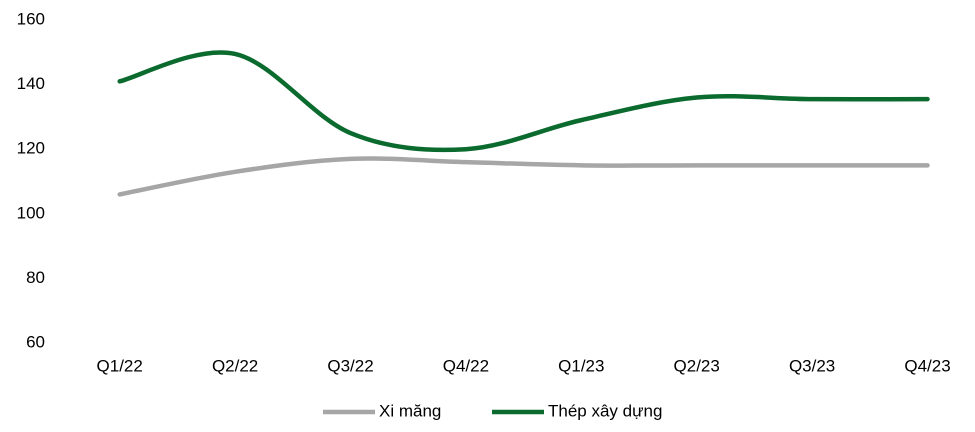 This screenshot has width=975, height=432. What do you see at coordinates (581, 365) in the screenshot?
I see `x-tick-label: Q1/23` at bounding box center [581, 365].